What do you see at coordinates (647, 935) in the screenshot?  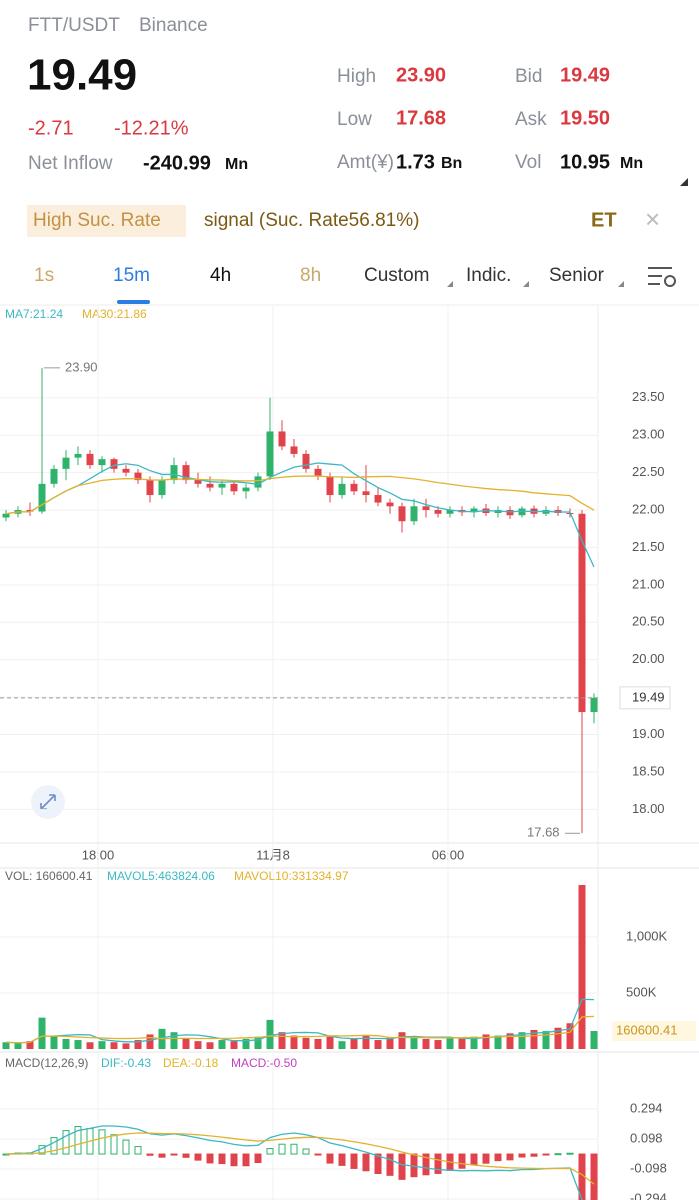 I see `y-tick-label: 1,000K` at bounding box center [647, 935].